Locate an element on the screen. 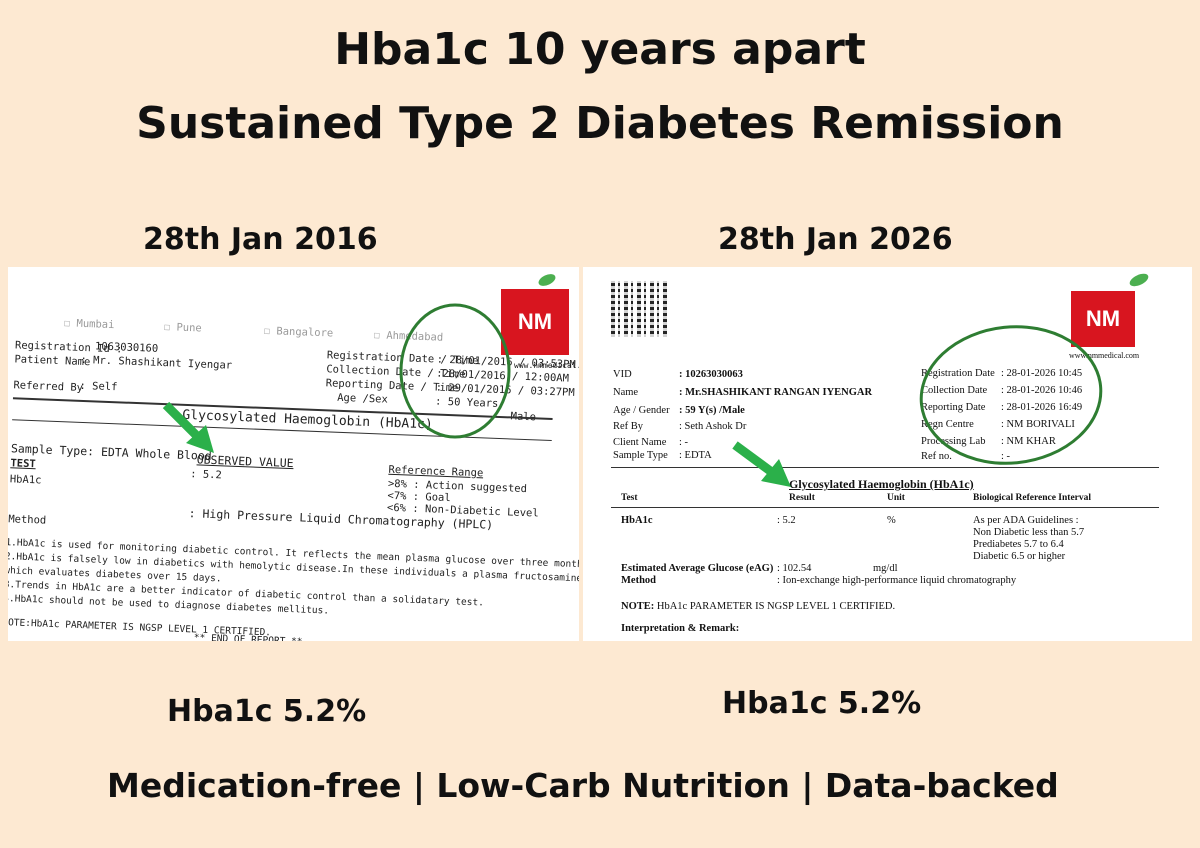 This screenshot has width=1200, height=848. regn-centre-value: : NM BORIVALI is located at coordinates (1038, 424).